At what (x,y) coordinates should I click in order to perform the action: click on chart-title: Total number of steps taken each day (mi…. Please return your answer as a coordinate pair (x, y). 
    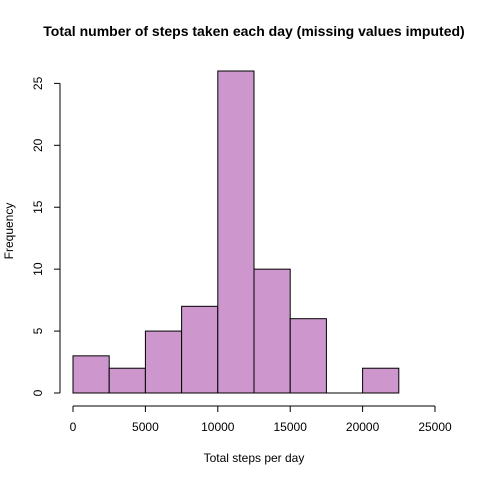
    Looking at the image, I should click on (253, 31).